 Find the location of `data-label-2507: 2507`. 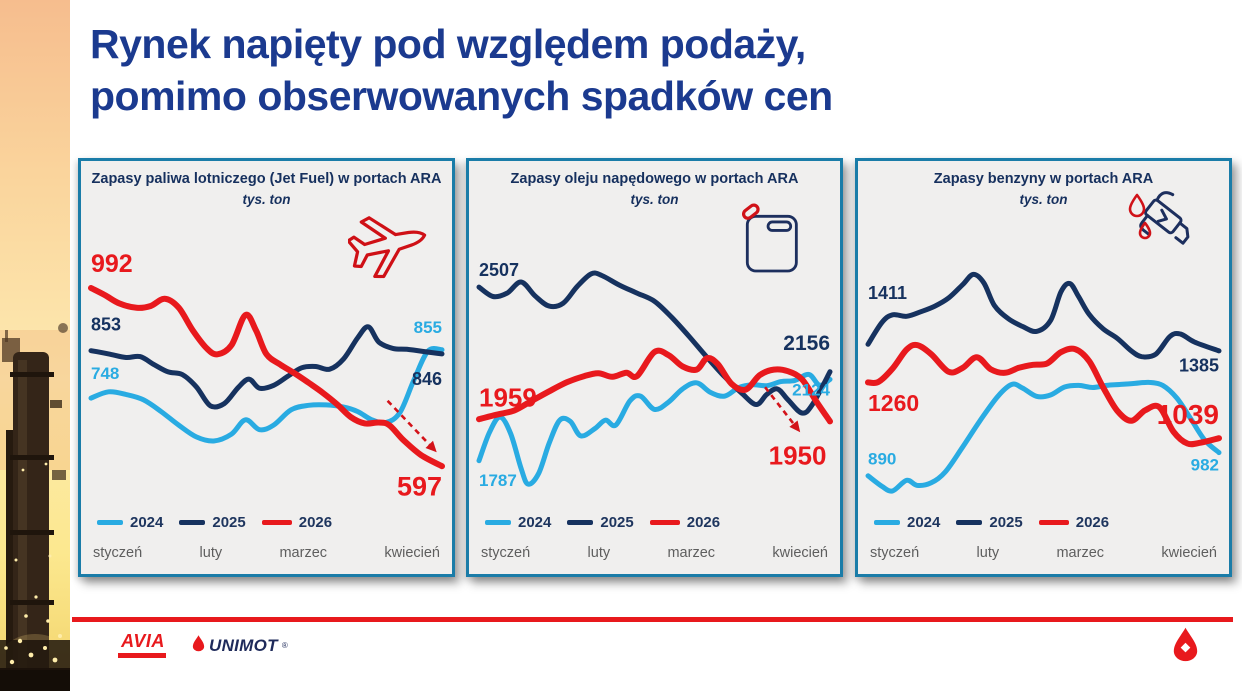

data-label-2507: 2507 is located at coordinates (499, 270).